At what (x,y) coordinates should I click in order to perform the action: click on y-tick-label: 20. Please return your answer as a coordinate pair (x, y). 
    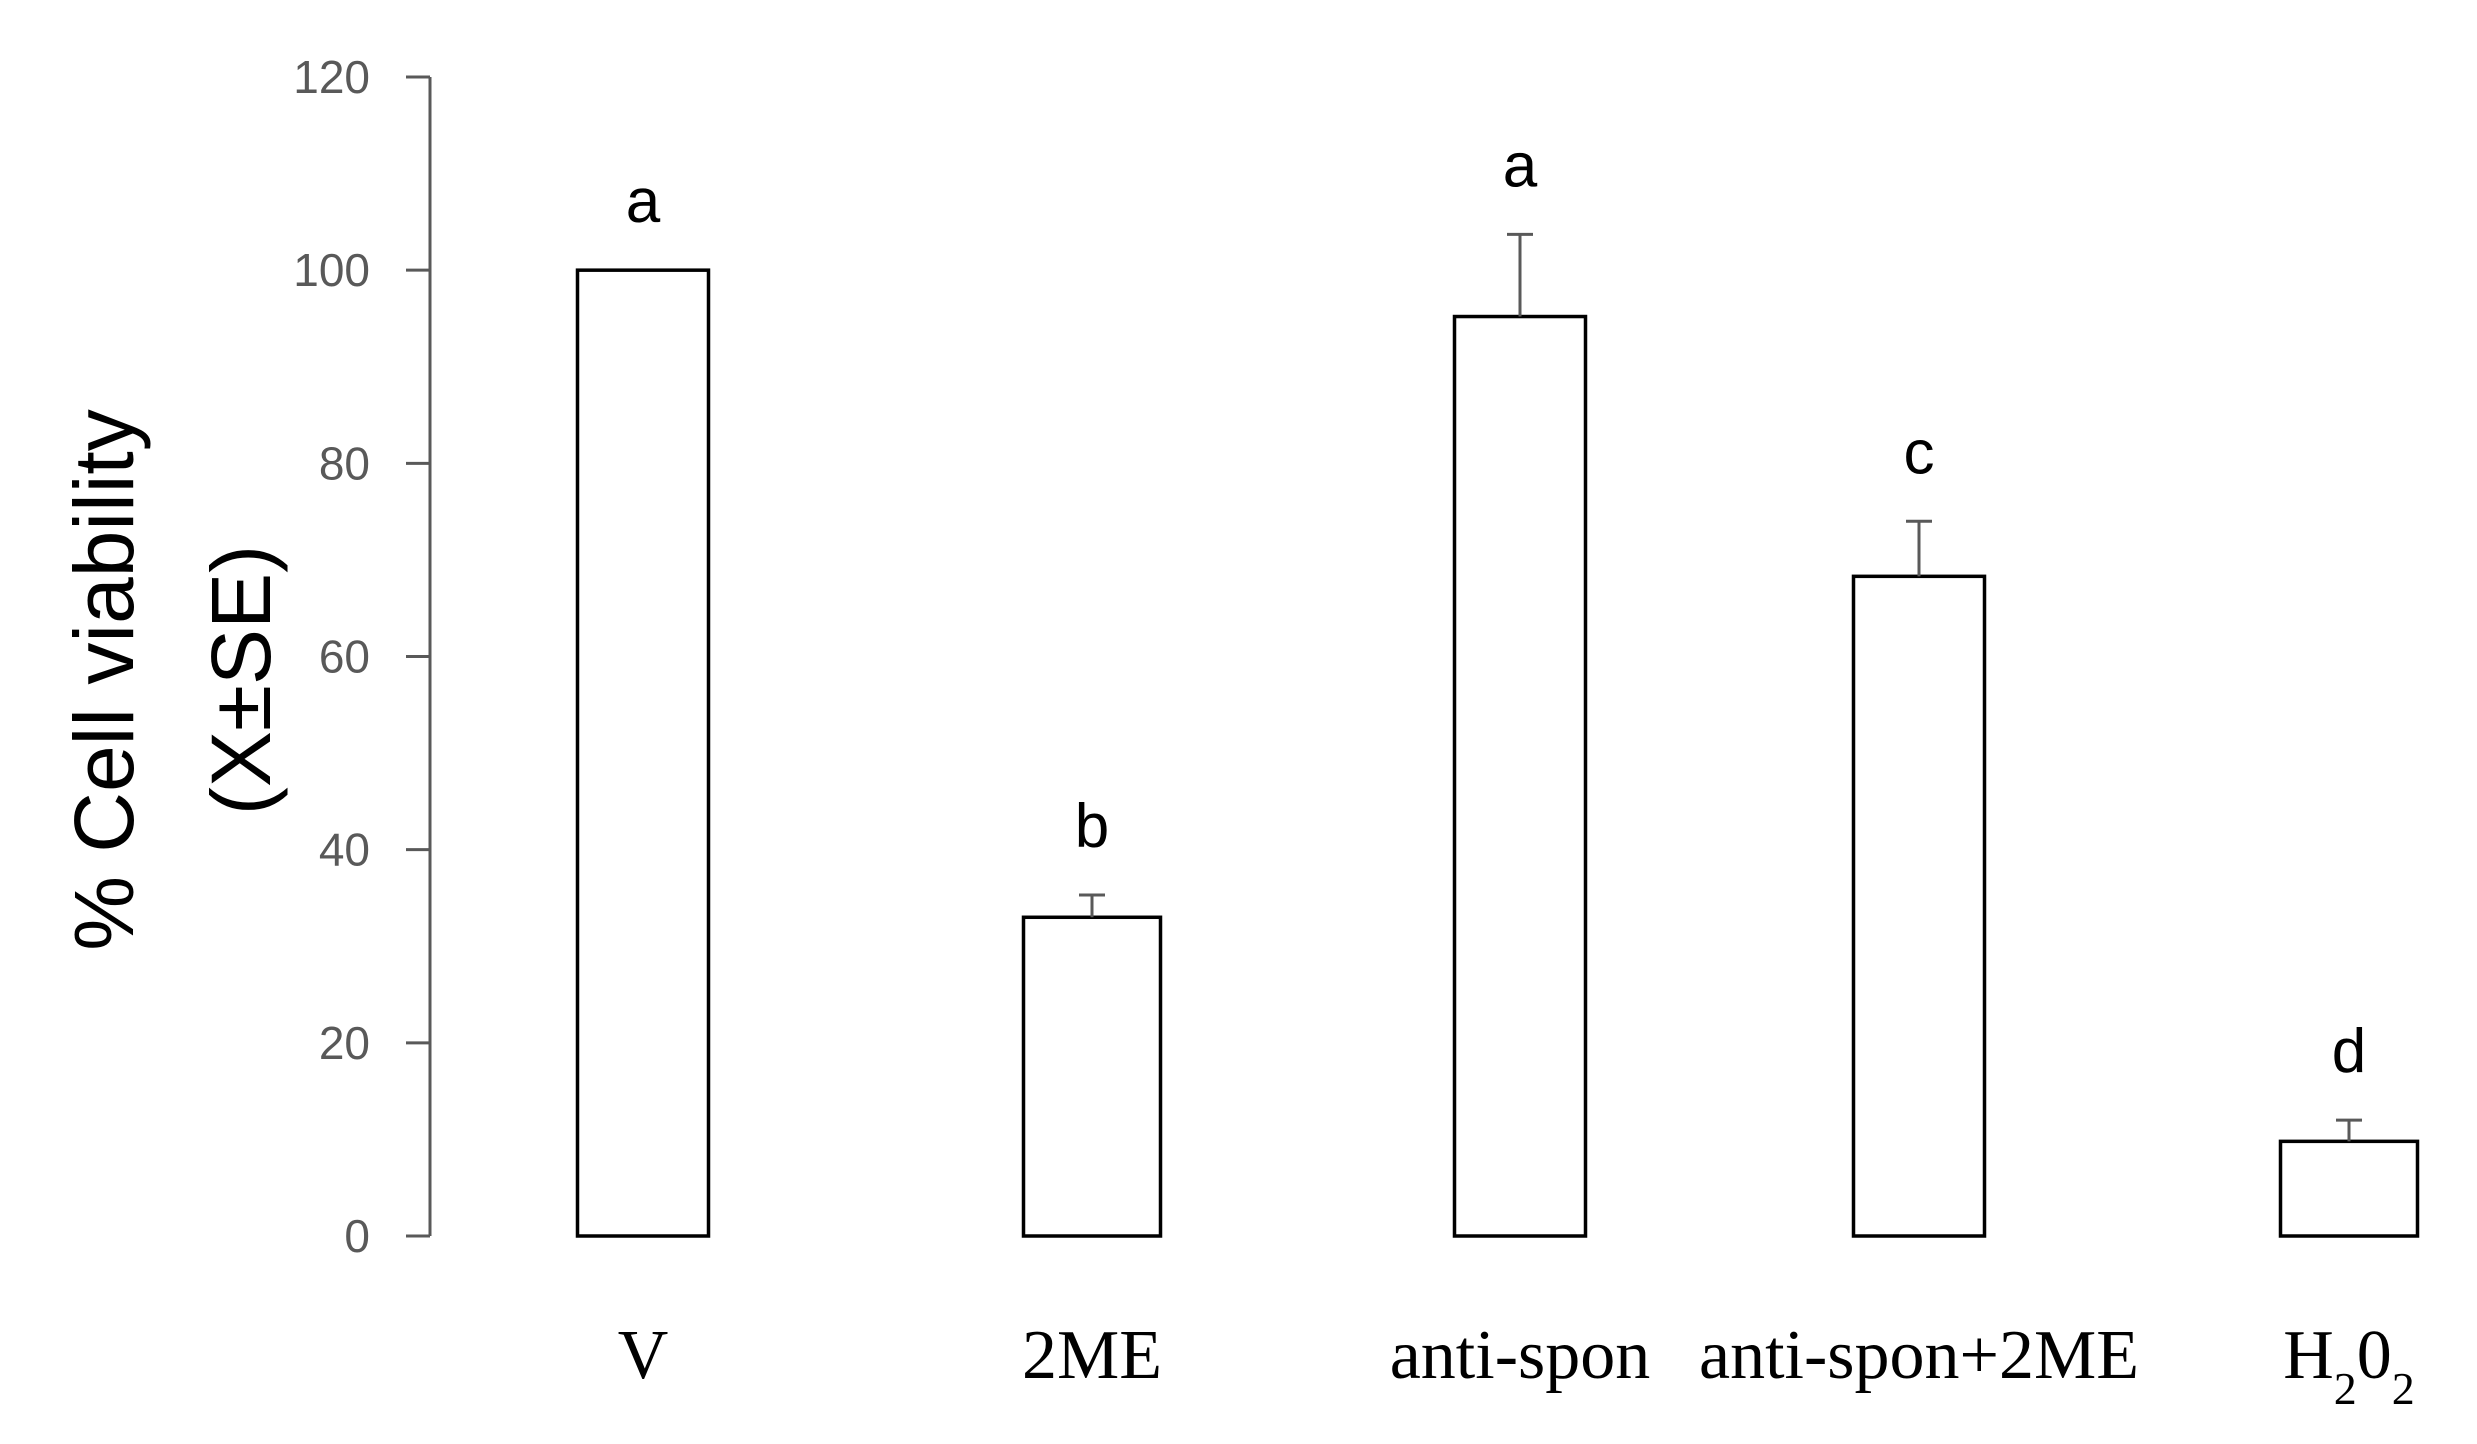
    Looking at the image, I should click on (344, 1043).